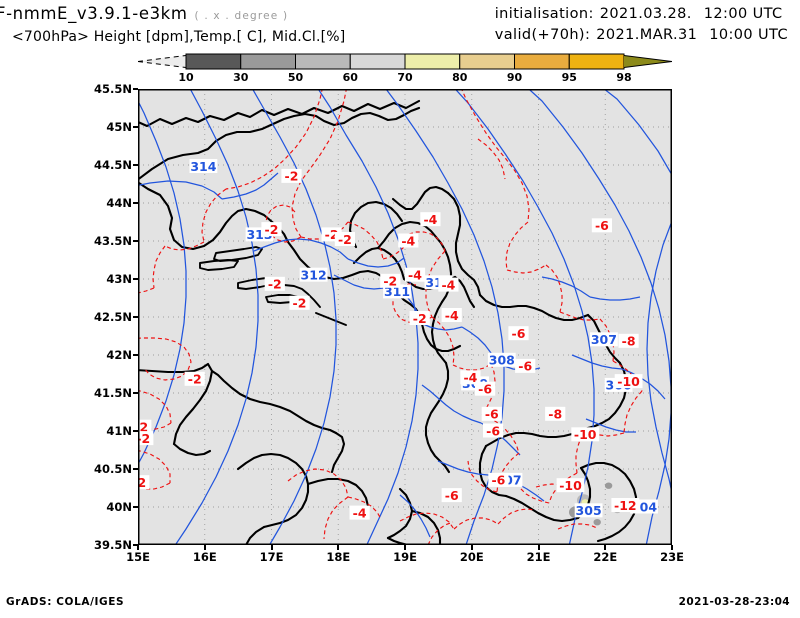 This screenshot has height=618, width=800. What do you see at coordinates (162, 61) in the screenshot?
I see `colorbar-underflow-outline` at bounding box center [162, 61].